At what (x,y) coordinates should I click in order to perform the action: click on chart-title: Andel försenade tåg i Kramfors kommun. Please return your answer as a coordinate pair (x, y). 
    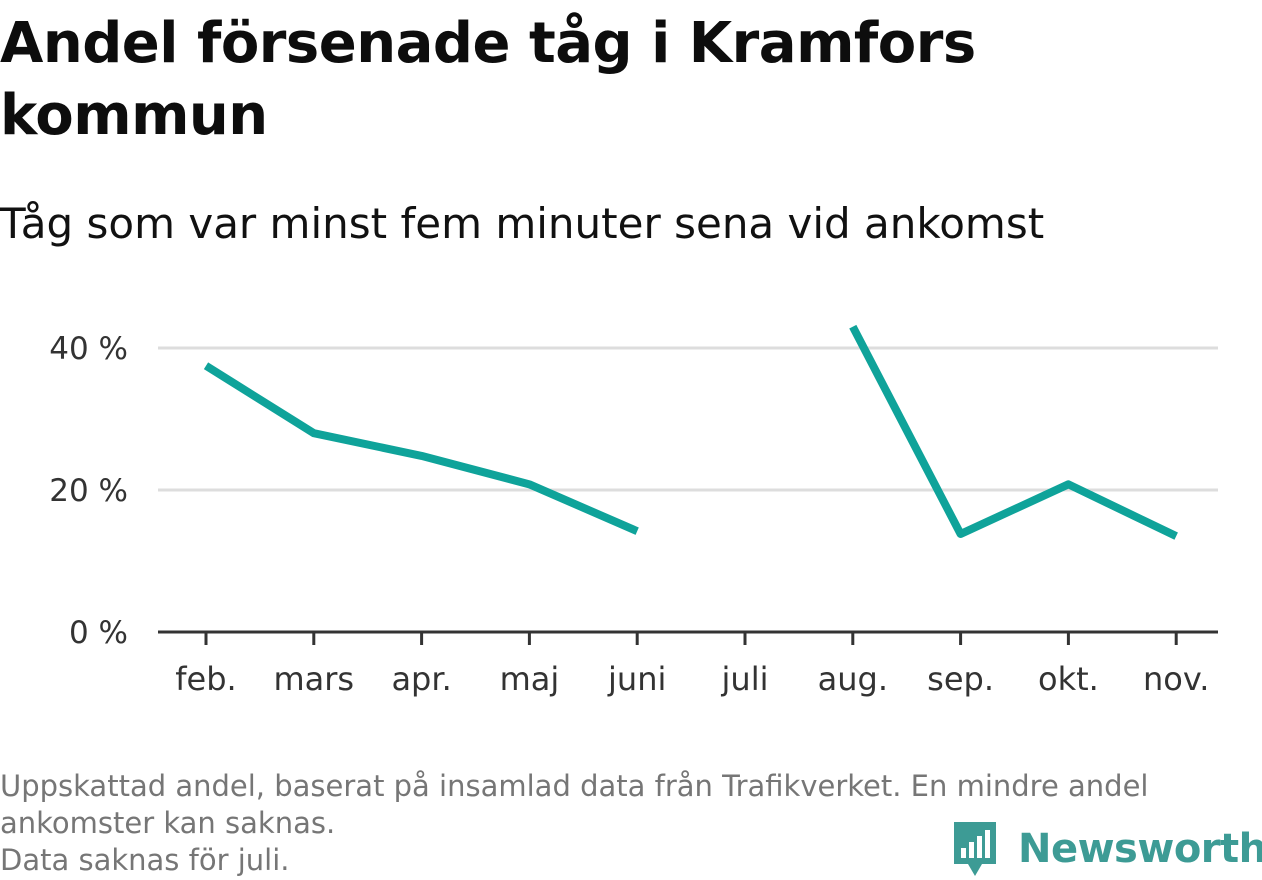
    Looking at the image, I should click on (488, 79).